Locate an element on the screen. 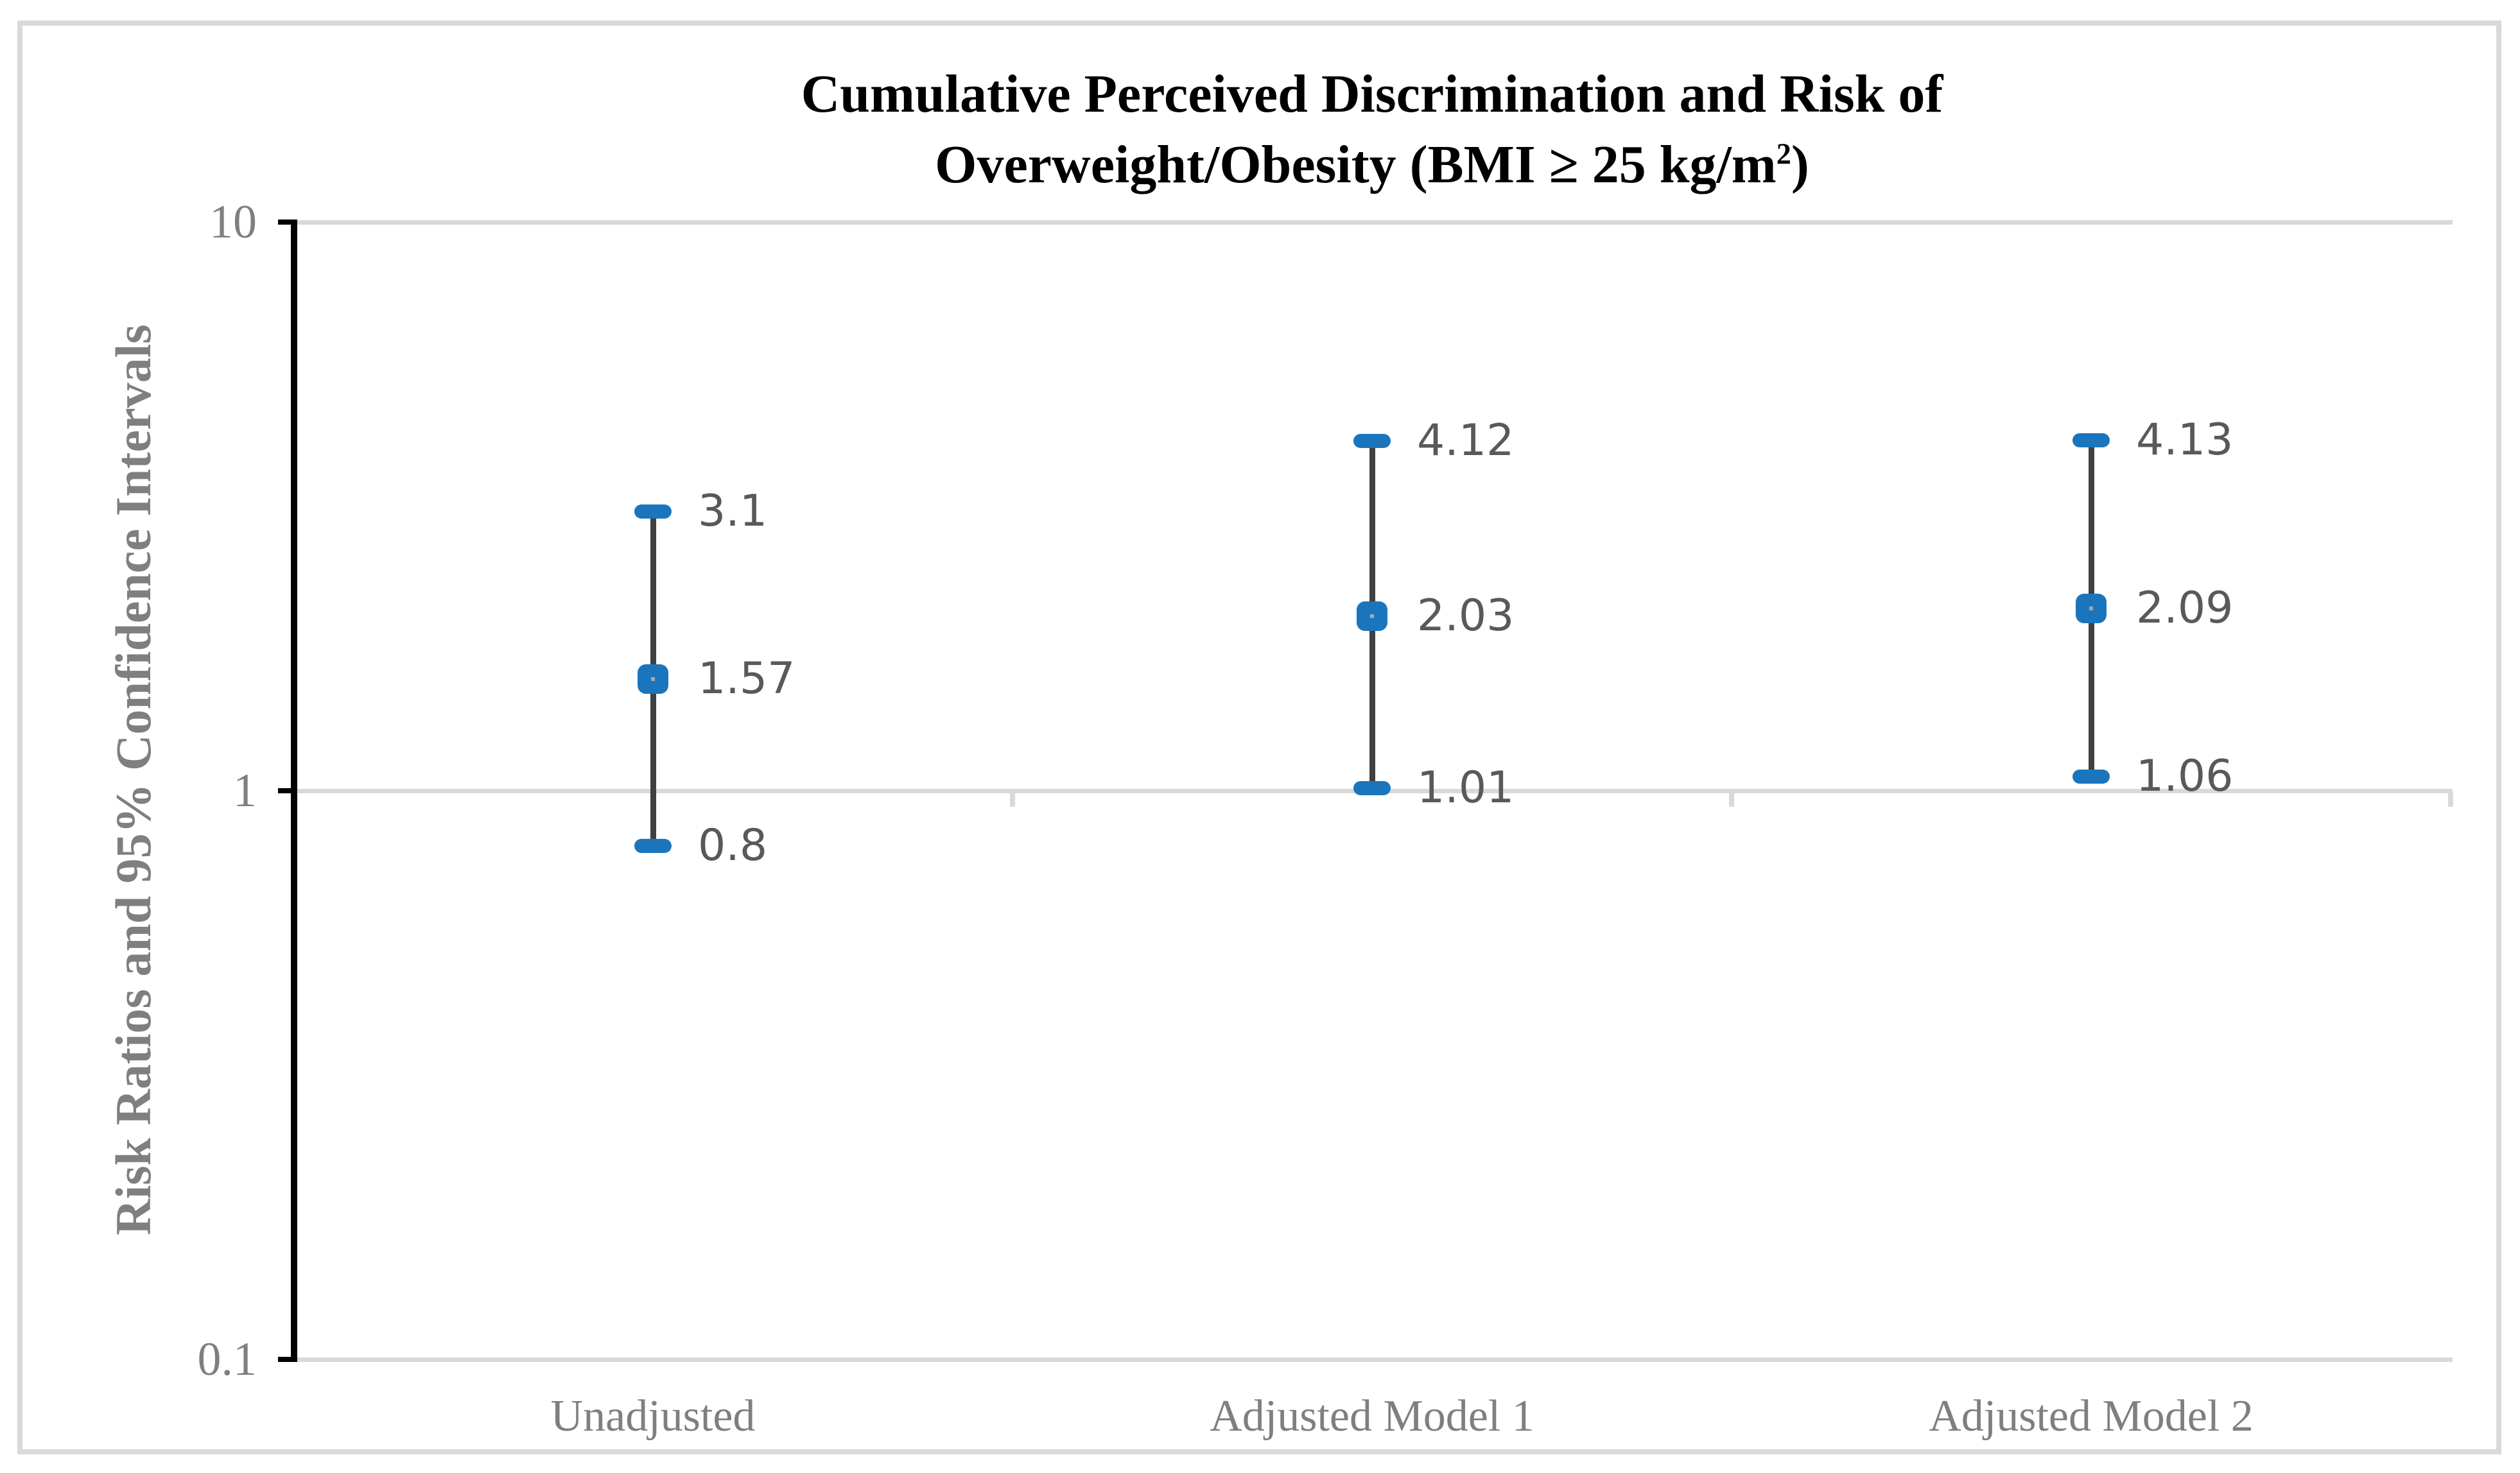 The image size is (2520, 1473). category-label: Adjusted Model 2 is located at coordinates (2091, 1416).